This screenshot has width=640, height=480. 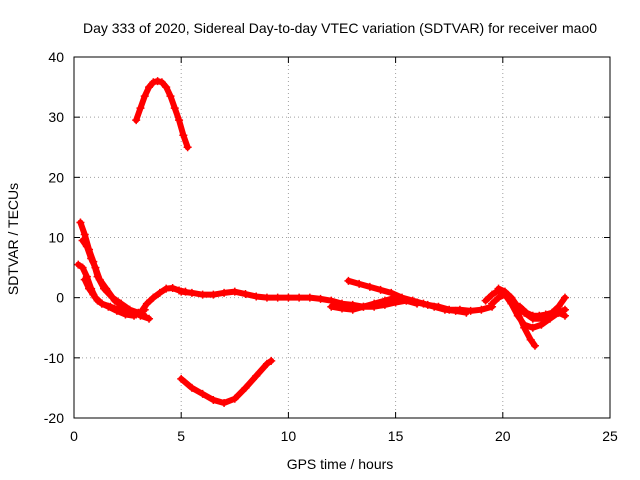 I want to click on series-arc-late-d, so click(x=539, y=306).